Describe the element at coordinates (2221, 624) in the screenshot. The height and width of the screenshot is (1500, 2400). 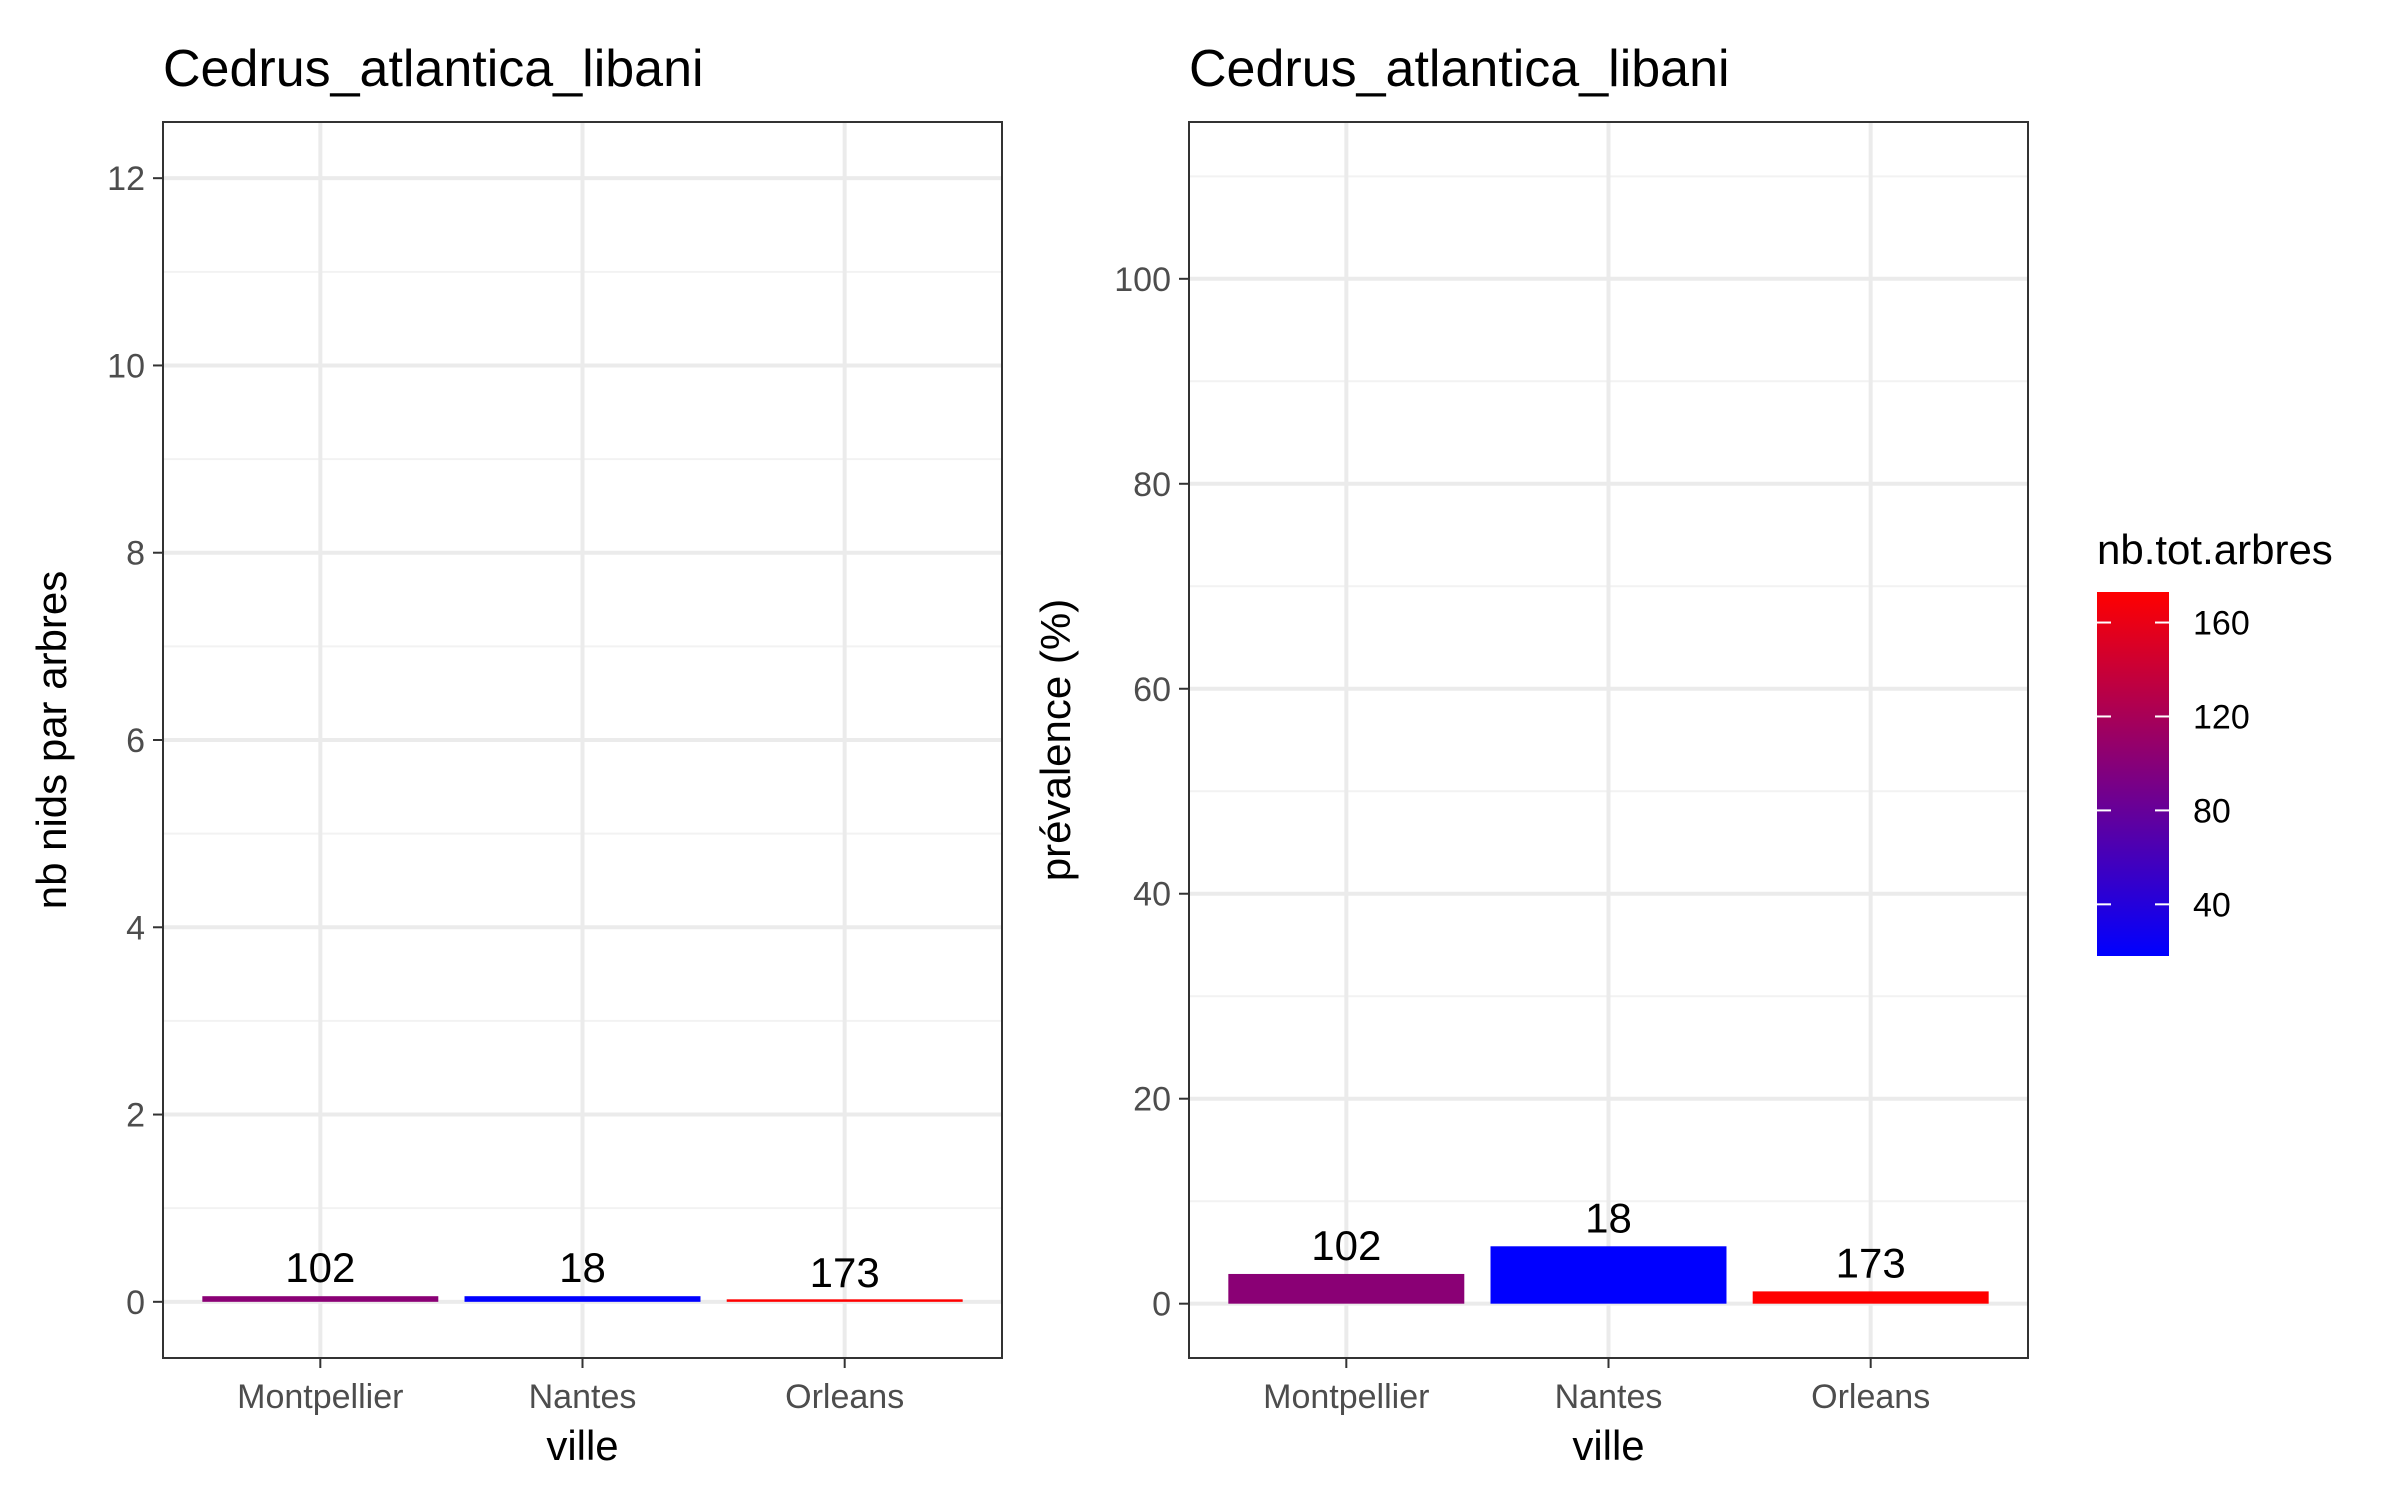
I see `legend-tick-label: 160` at that location.